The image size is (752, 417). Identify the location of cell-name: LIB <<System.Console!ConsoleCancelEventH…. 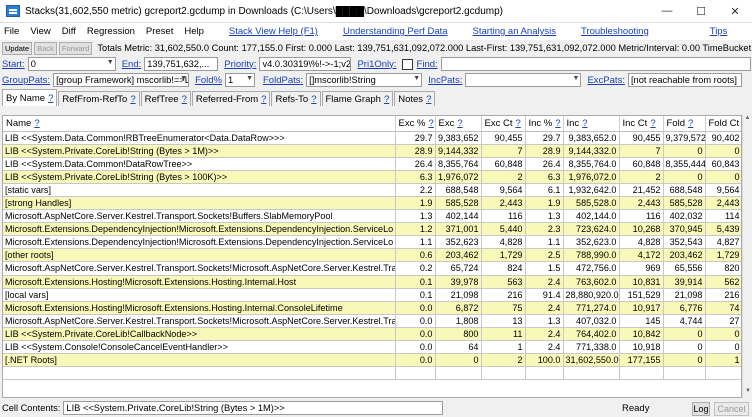
(199, 347).